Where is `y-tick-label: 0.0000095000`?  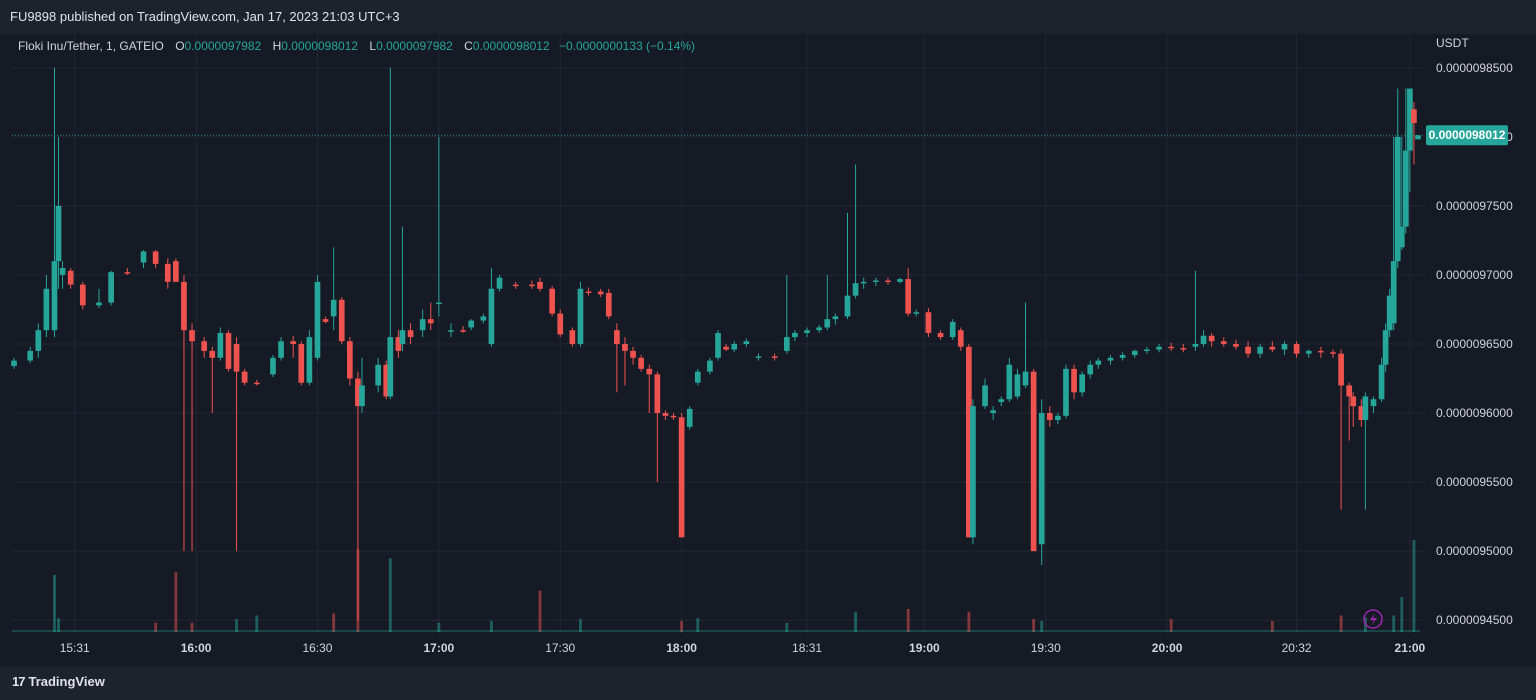
y-tick-label: 0.0000095000 is located at coordinates (1474, 551).